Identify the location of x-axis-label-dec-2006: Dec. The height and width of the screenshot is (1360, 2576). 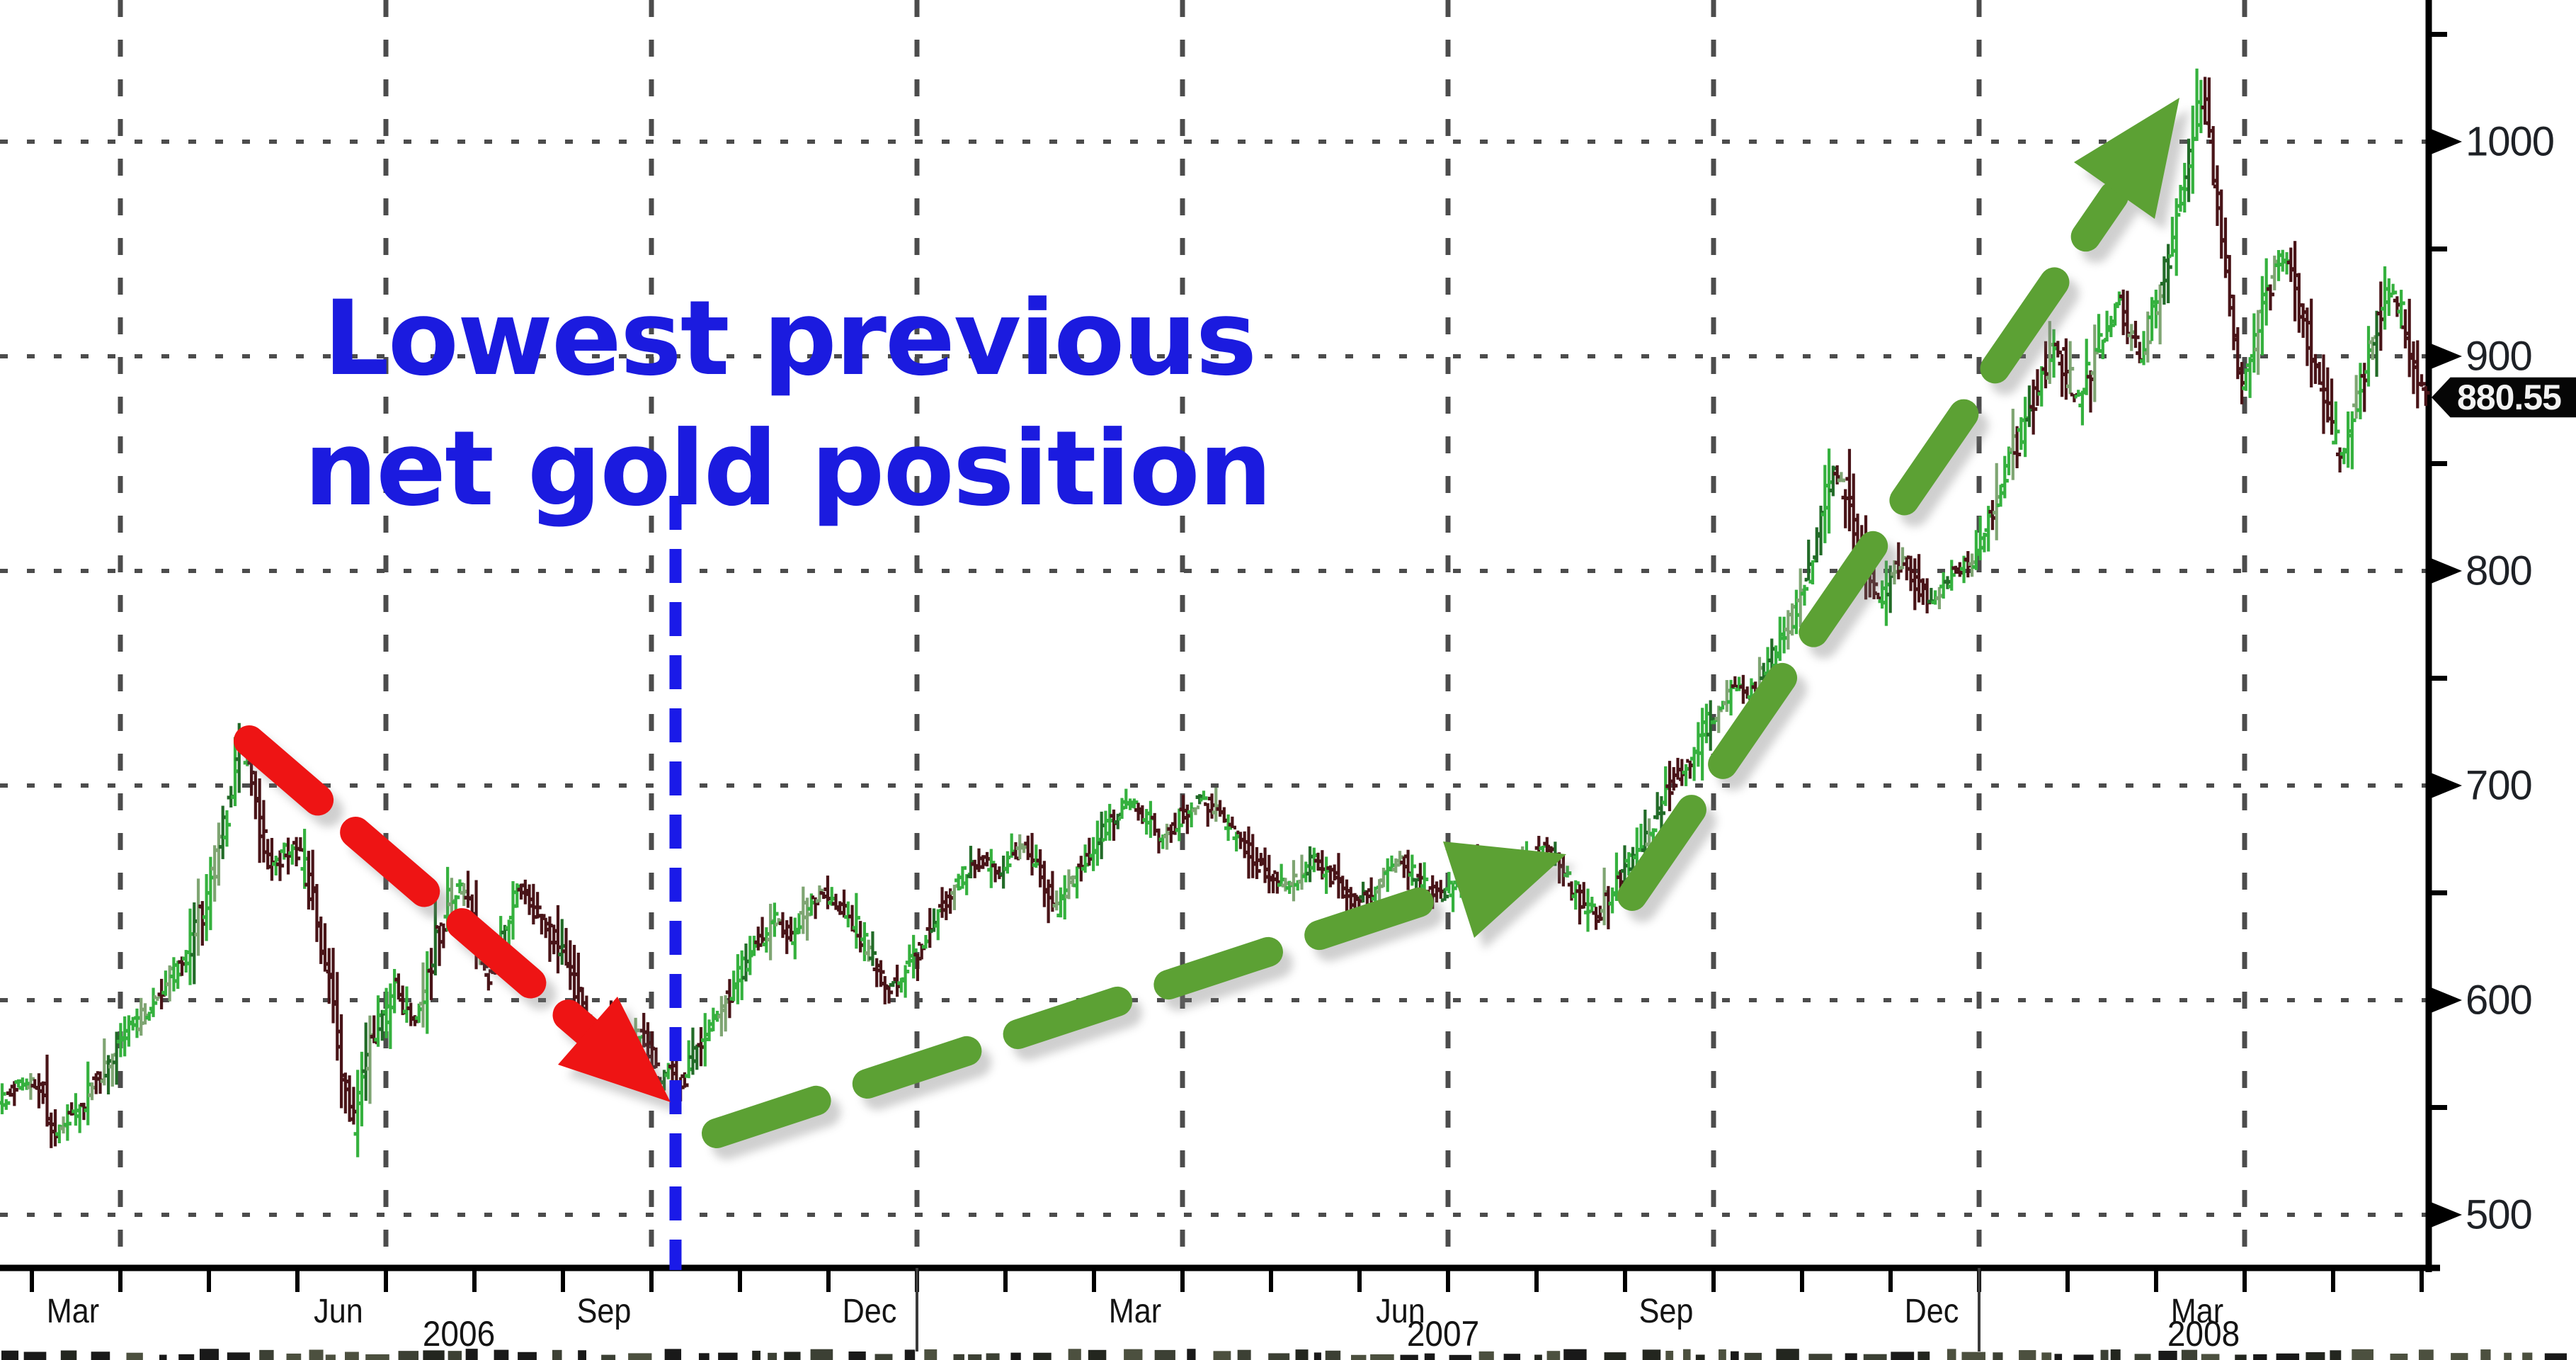
(869, 1312).